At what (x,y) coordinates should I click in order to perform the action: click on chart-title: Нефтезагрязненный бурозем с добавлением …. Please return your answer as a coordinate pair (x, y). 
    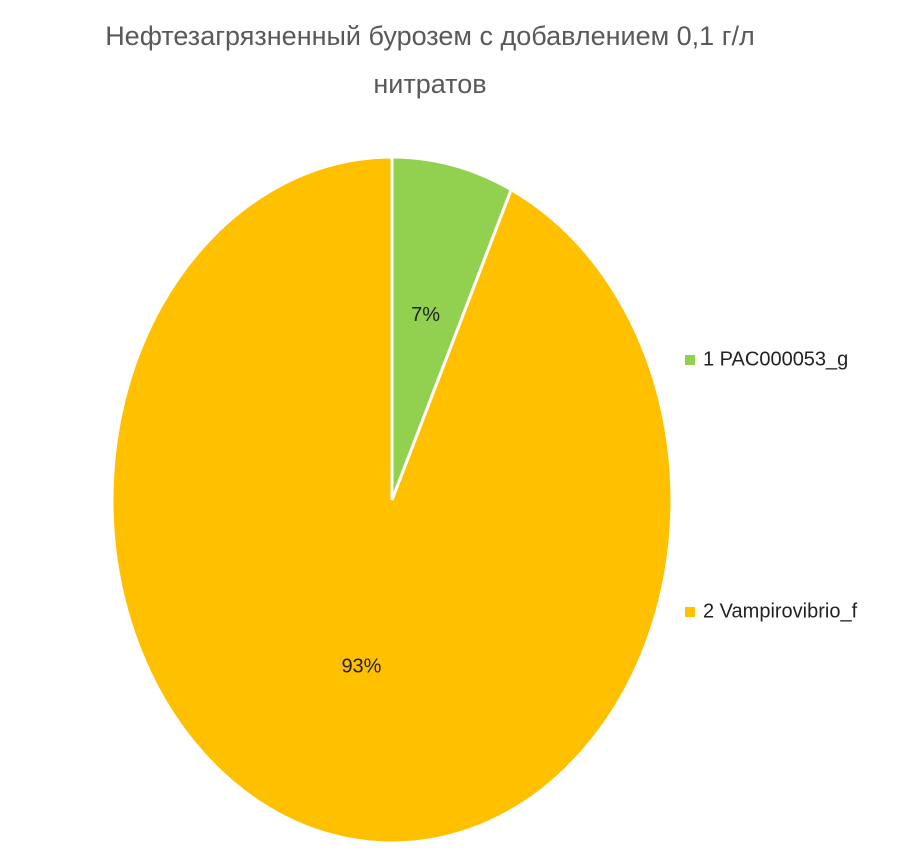
    Looking at the image, I should click on (430, 60).